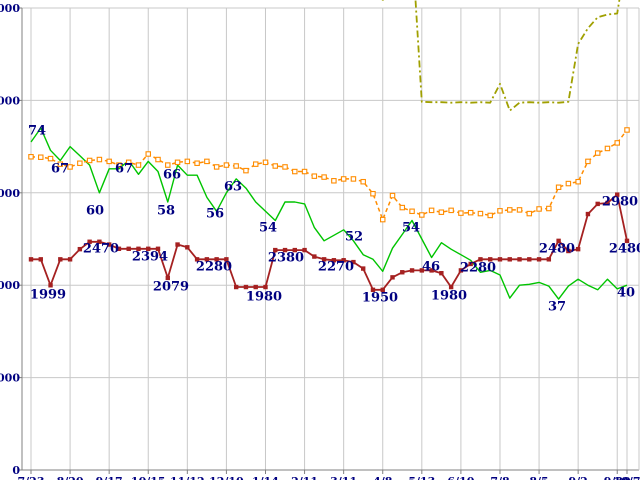 The height and width of the screenshot is (480, 640). Describe the element at coordinates (37, 131) in the screenshot. I see `point-value-label: 74` at that location.